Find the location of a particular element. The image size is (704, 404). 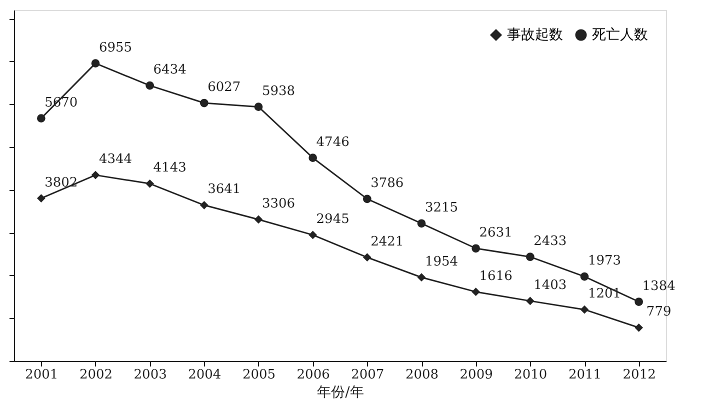

x-tick-label: 2009 is located at coordinates (476, 375).